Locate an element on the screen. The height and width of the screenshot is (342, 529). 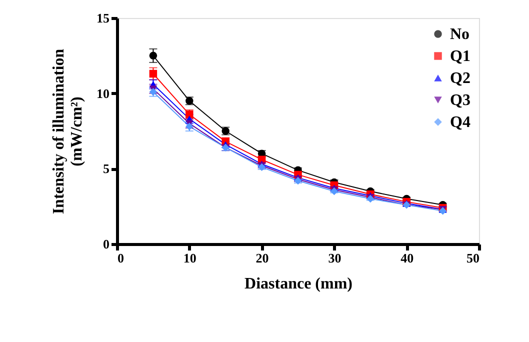
y-tick-label: 5 is located at coordinates (106, 168).